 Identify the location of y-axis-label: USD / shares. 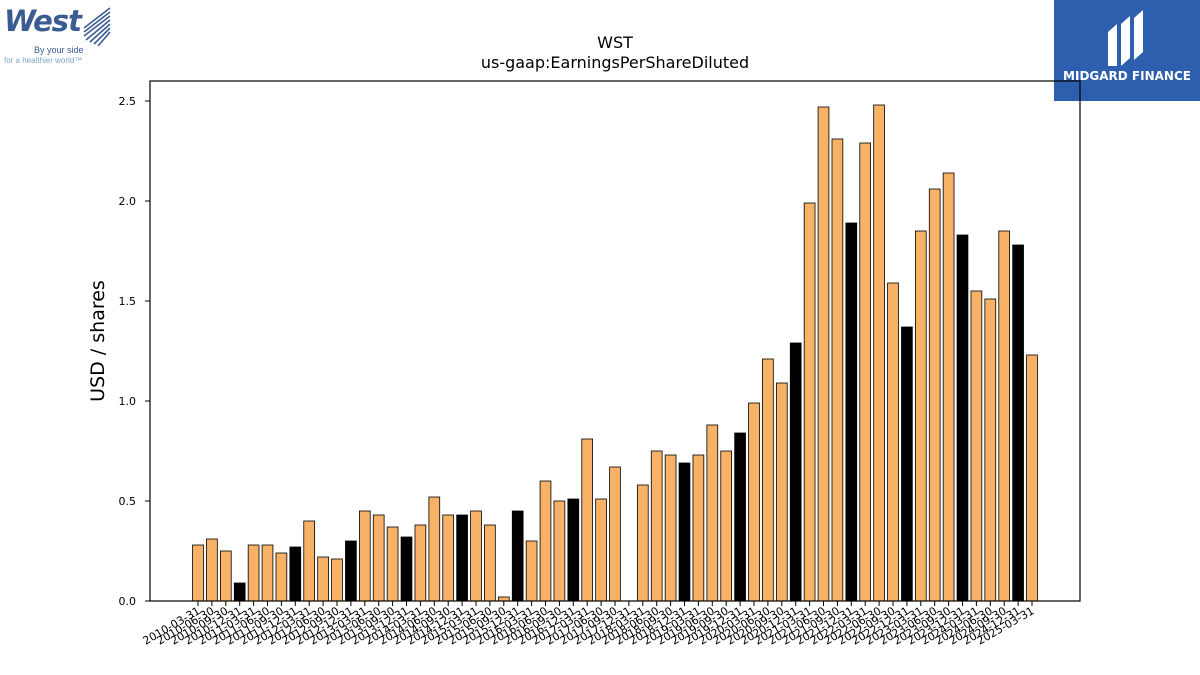
(98, 341).